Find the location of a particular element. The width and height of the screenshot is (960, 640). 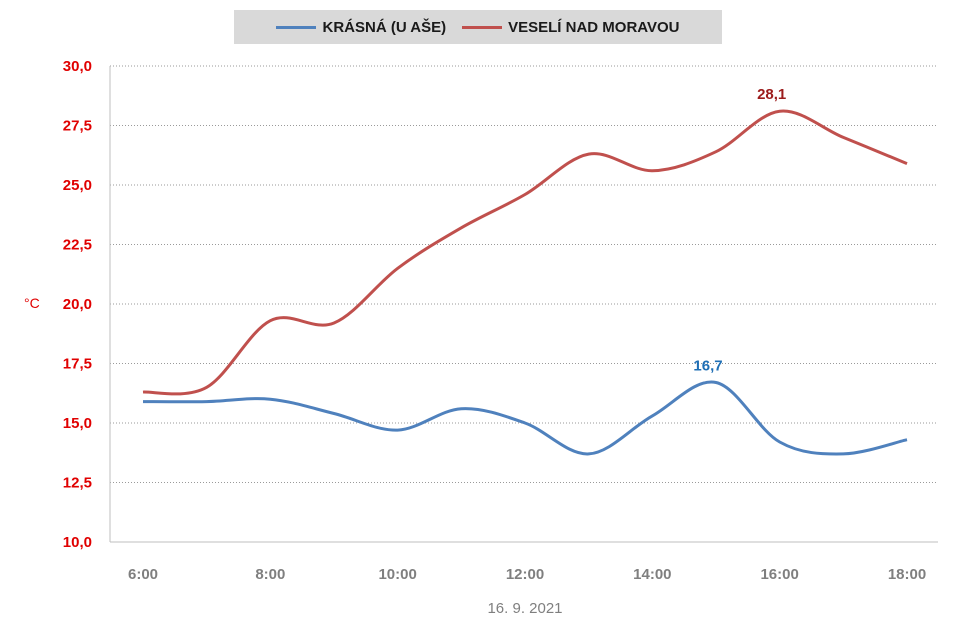

y-tick-label: 10,0 is located at coordinates (77, 542).